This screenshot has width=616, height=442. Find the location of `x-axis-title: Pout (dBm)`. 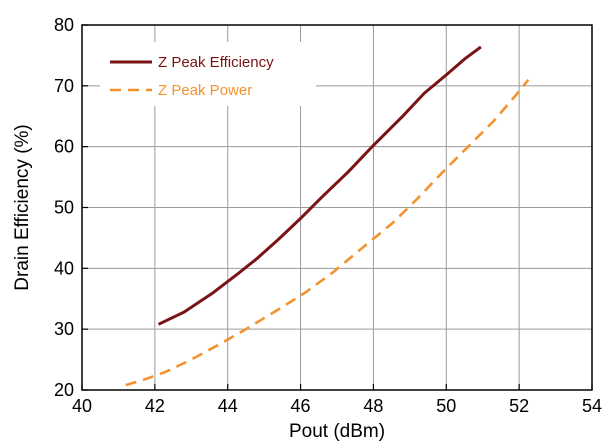

x-axis-title: Pout (dBm) is located at coordinates (337, 431).